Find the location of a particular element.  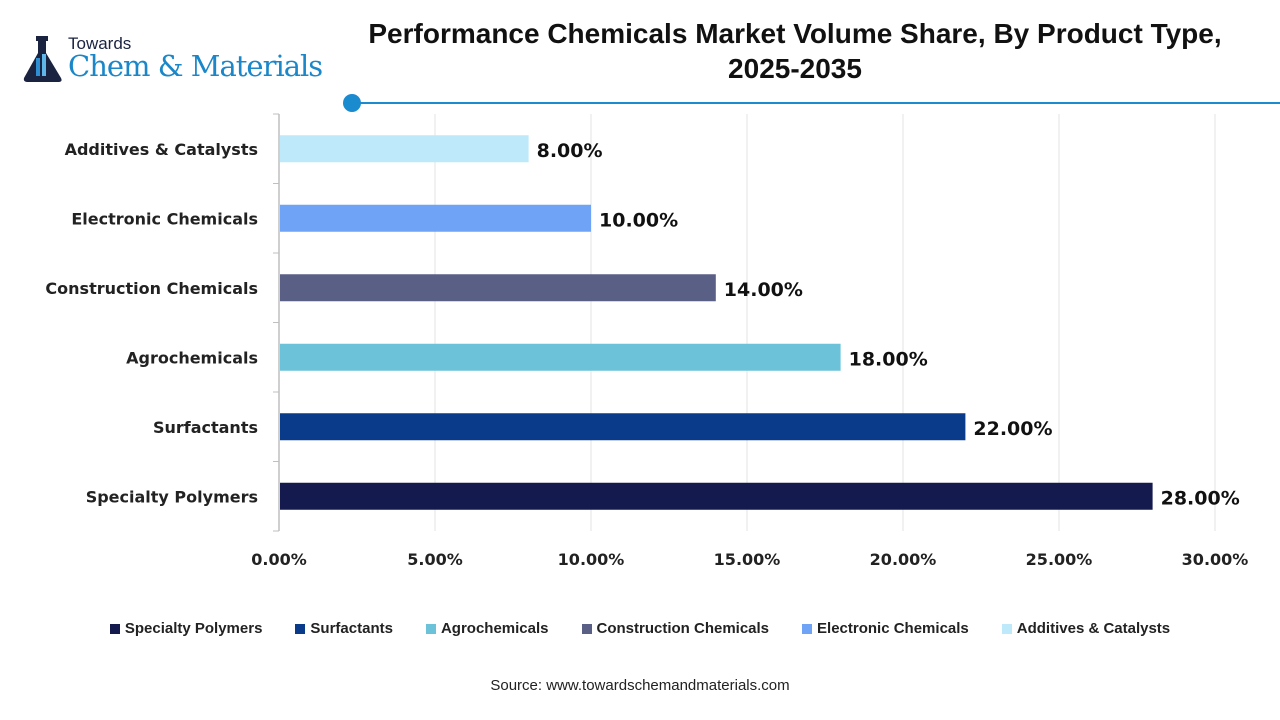

data-label: 14.00% is located at coordinates (763, 290).